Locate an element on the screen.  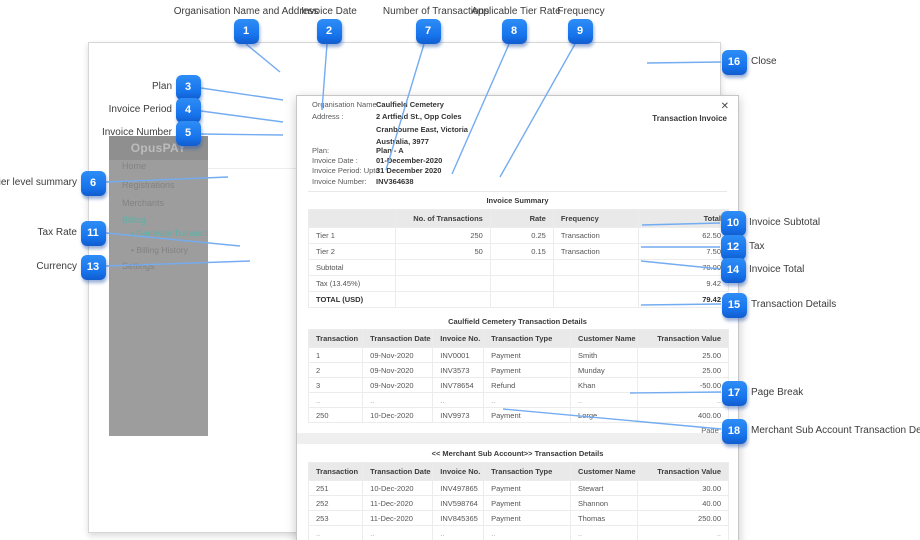
table-cell: Subtotal is located at coordinates (352, 267).